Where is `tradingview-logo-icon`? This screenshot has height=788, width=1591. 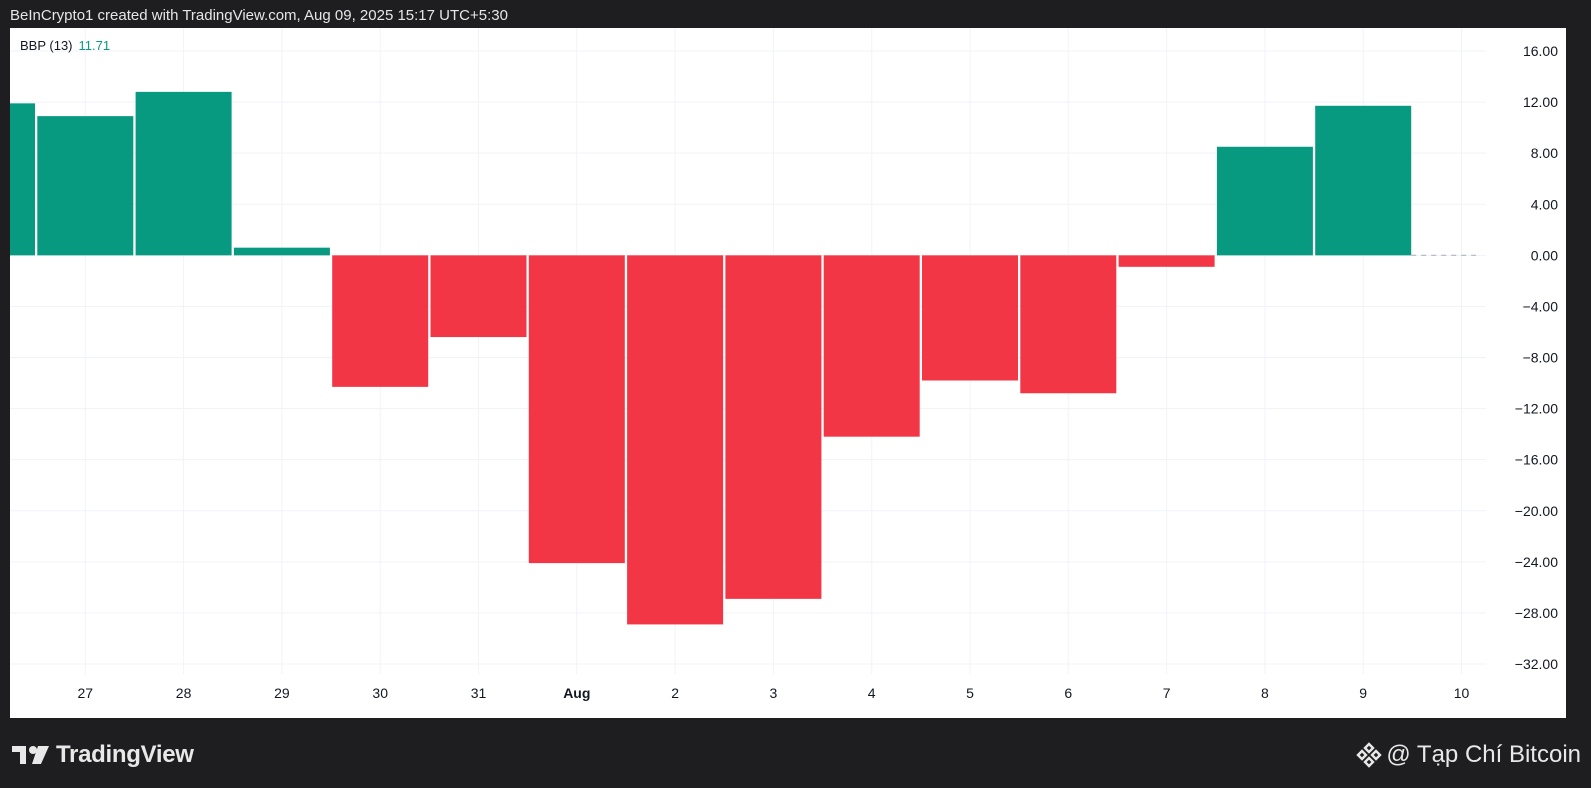 tradingview-logo-icon is located at coordinates (30, 755).